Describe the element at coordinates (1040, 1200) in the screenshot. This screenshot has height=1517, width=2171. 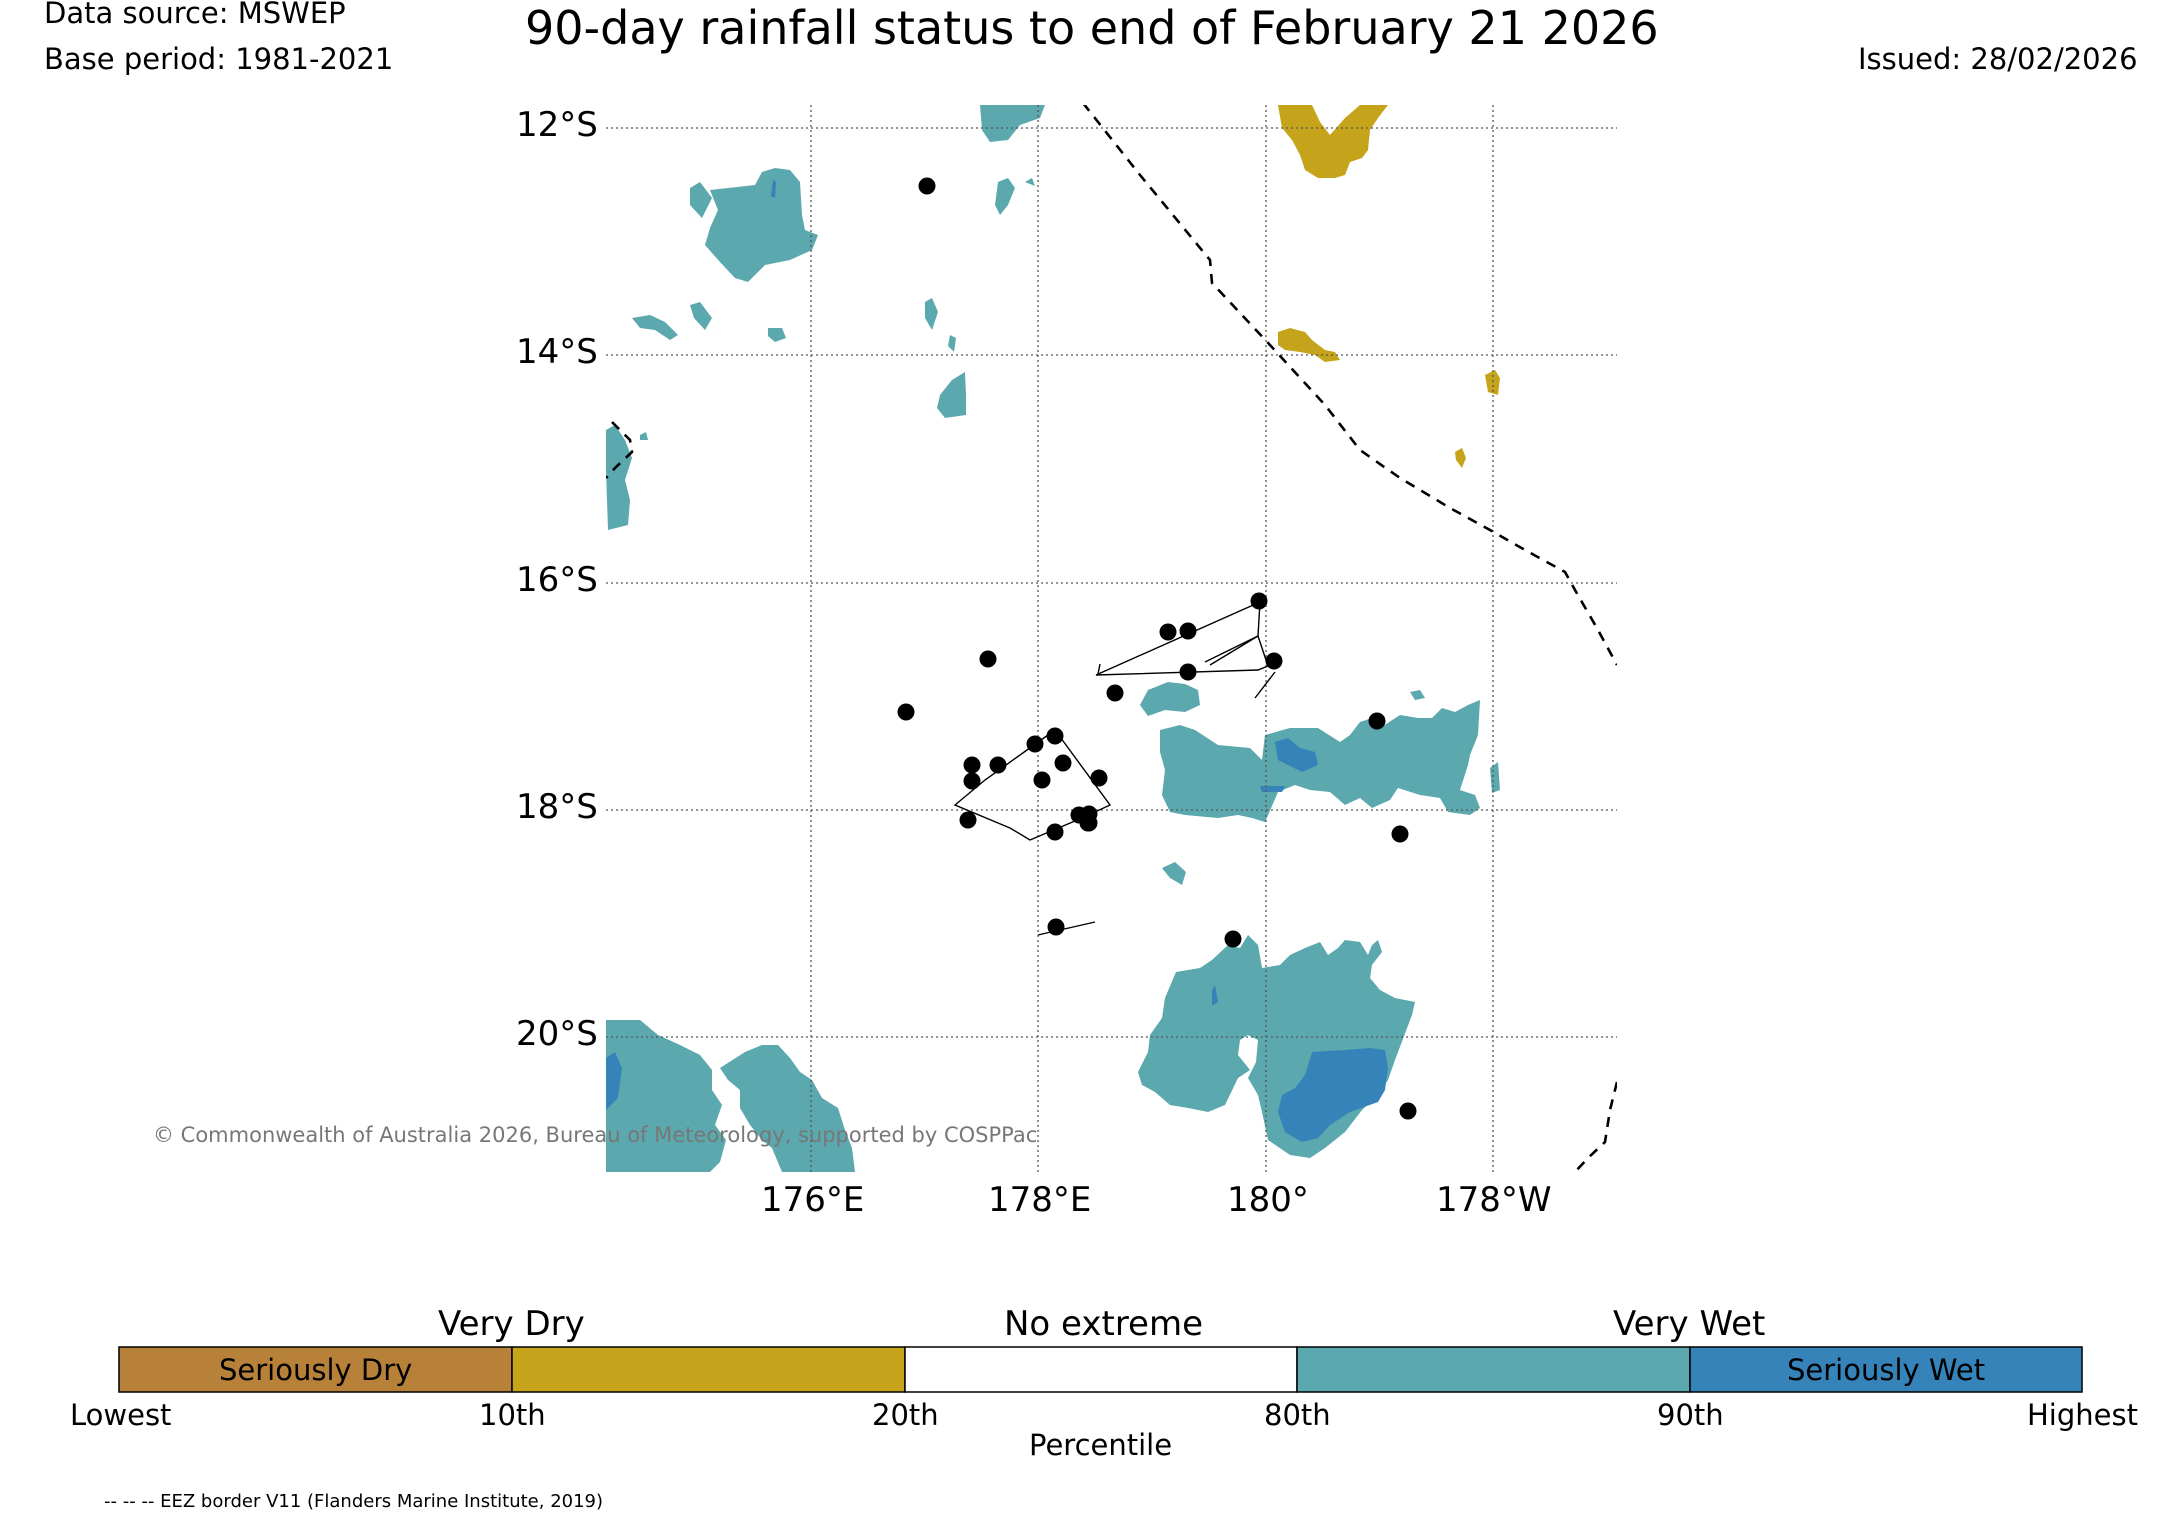
I see `lon-label-178e: 178°E` at that location.